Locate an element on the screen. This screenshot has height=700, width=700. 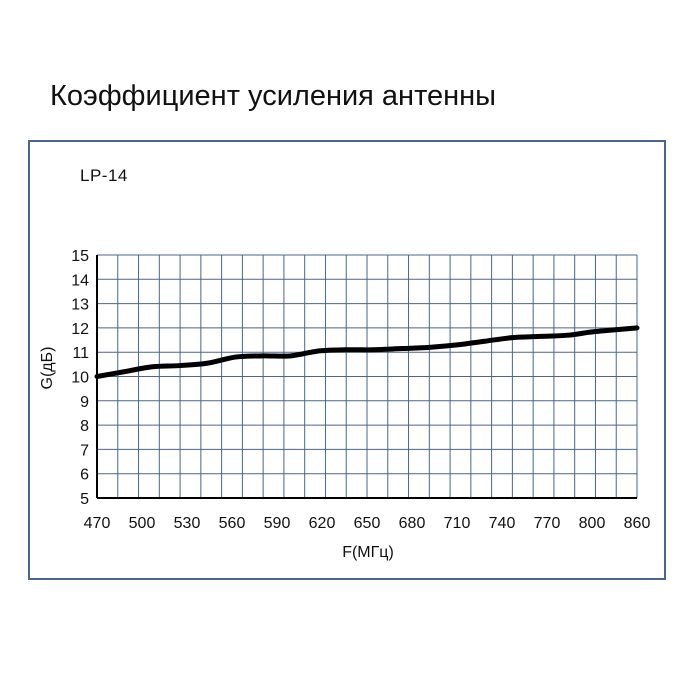
y-tick-label: 9 is located at coordinates (84, 402).